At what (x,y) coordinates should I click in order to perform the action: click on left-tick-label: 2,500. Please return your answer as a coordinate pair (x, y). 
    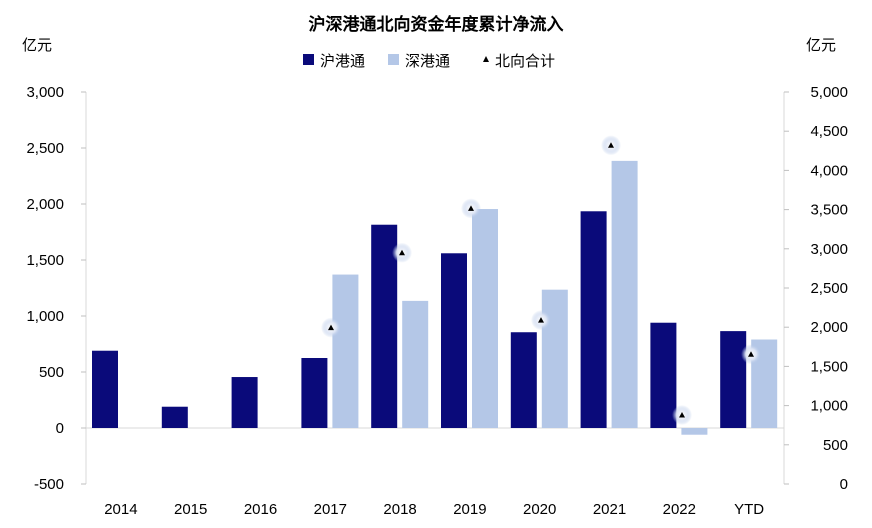
    Looking at the image, I should click on (45, 148).